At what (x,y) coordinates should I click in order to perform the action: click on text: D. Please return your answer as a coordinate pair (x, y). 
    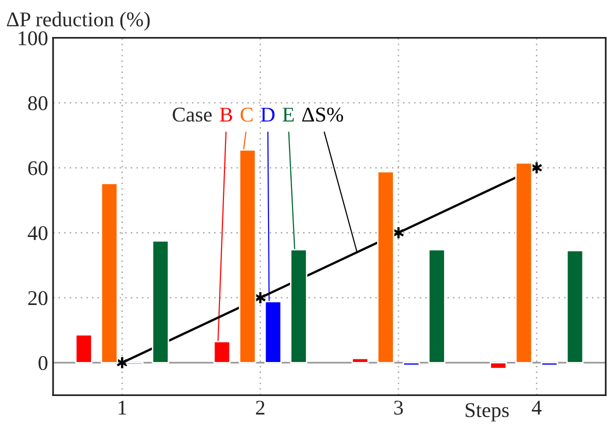
    Looking at the image, I should click on (267, 115).